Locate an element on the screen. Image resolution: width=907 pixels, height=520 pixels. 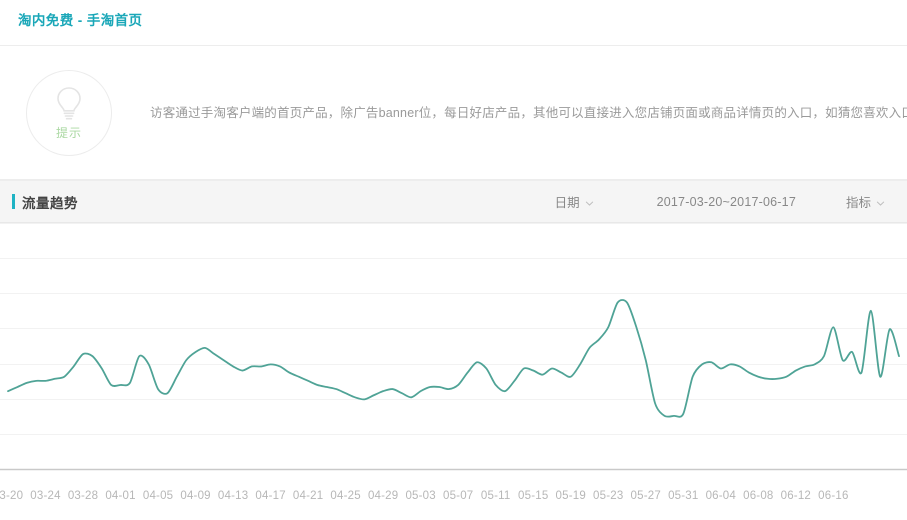
tip-badge-label: 提示 is located at coordinates (68, 133).